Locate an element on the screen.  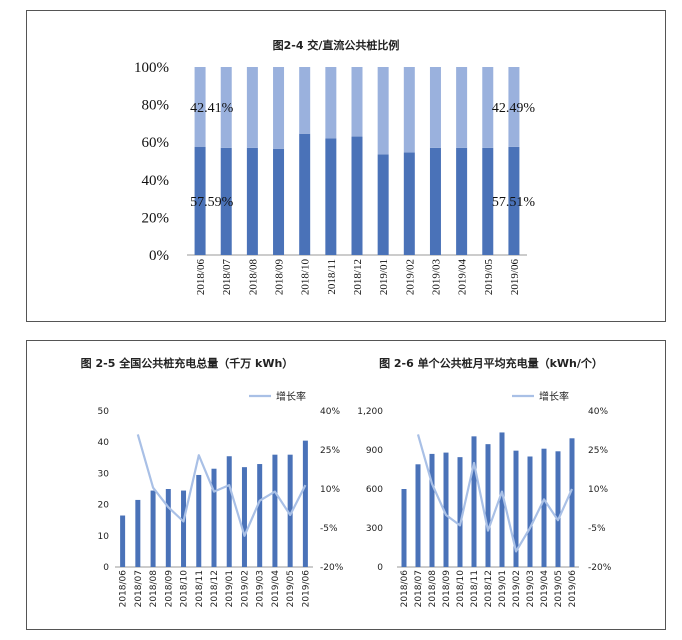
y-tick-label: 0% is located at coordinates (159, 256).